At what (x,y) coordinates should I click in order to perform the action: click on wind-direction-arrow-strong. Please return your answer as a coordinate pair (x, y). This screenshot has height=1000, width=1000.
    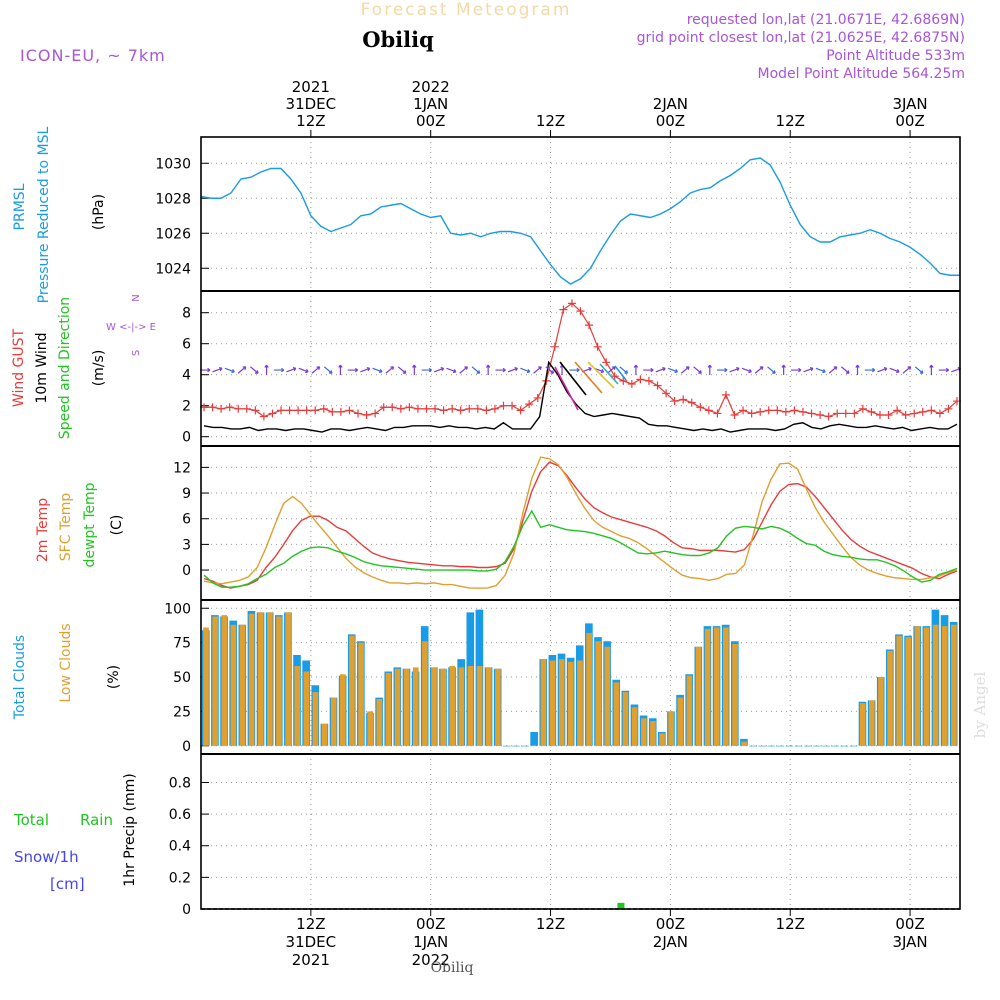
    Looking at the image, I should click on (620, 373).